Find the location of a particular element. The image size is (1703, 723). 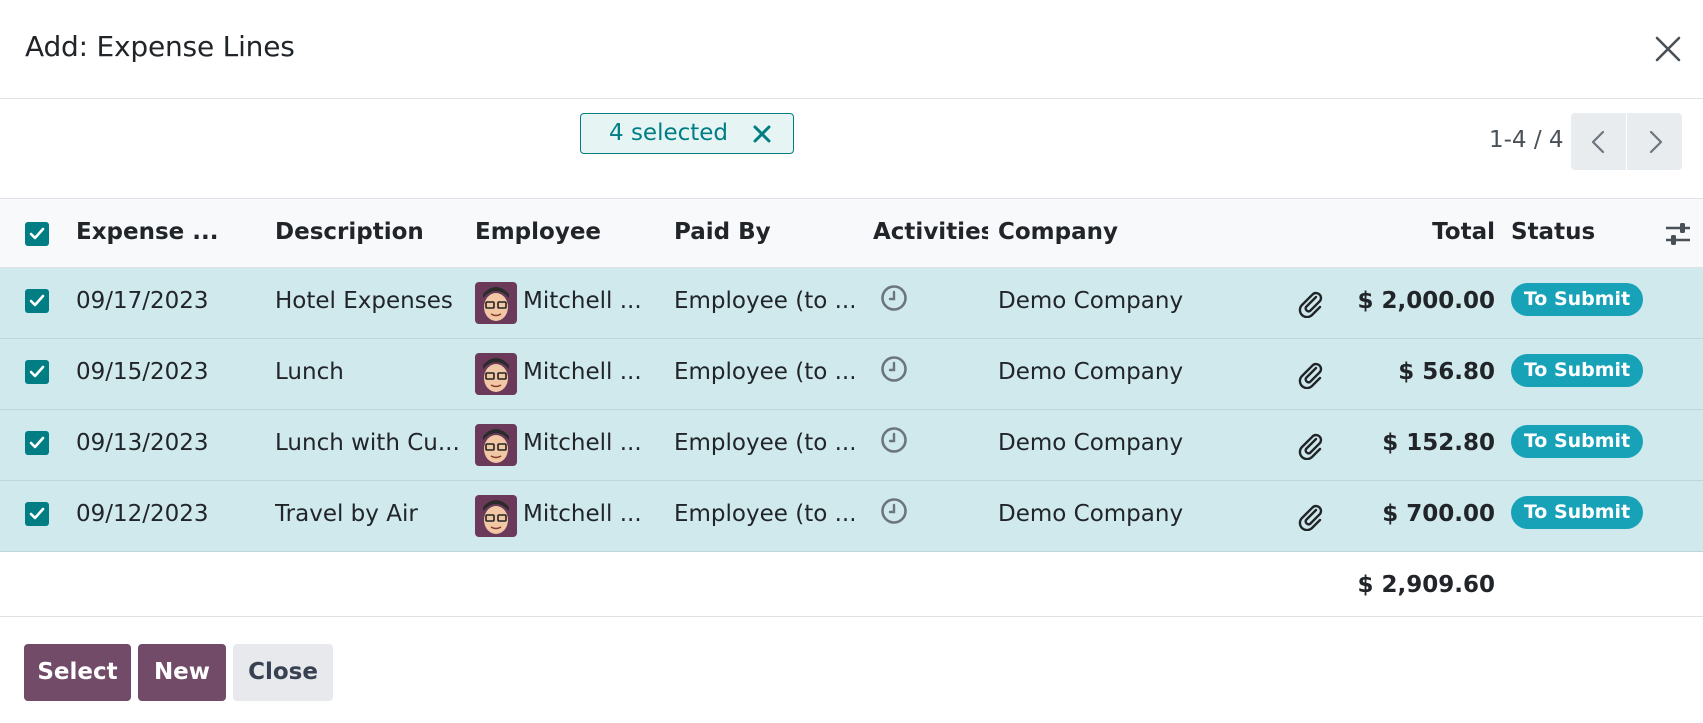

grand-total: $ 2,909.60 is located at coordinates (1426, 585).